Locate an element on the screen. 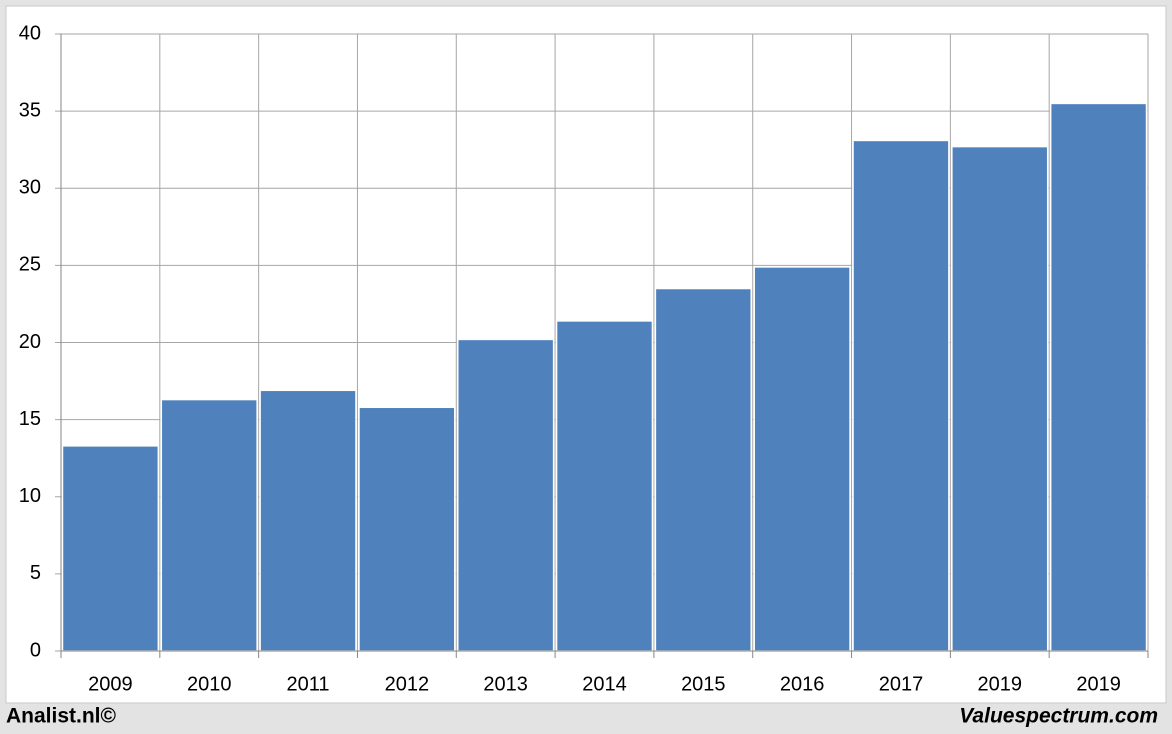 The image size is (1172, 734). y-tick-label: 35 is located at coordinates (30, 110).